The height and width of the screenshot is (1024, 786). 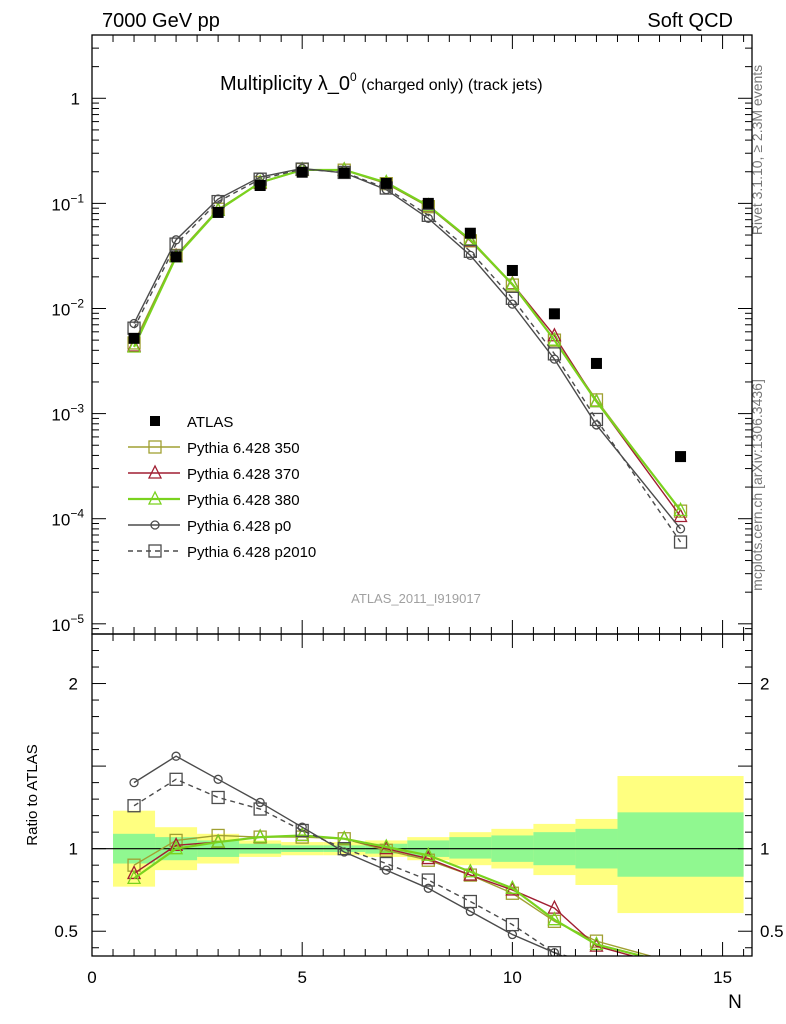 What do you see at coordinates (77, 514) in the screenshot?
I see `ym-tick-exp-4: −4` at bounding box center [77, 514].